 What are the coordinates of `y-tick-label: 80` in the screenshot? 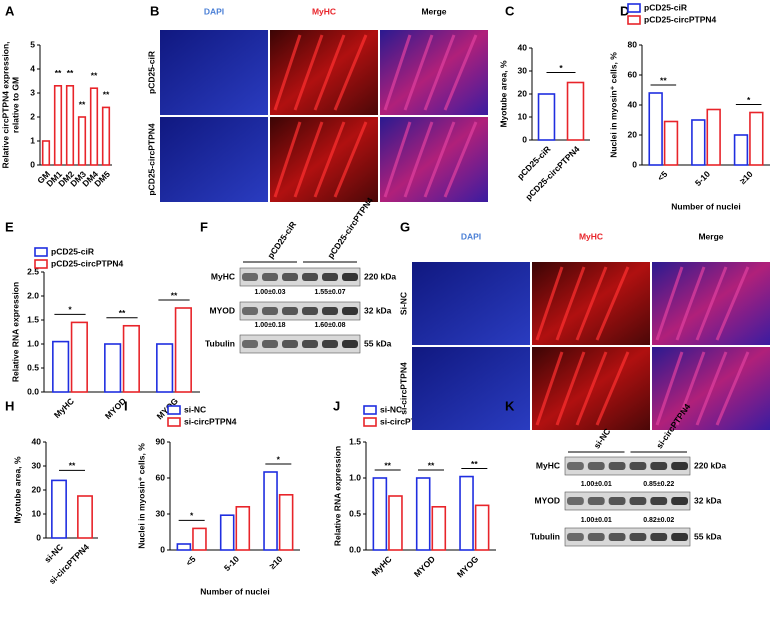 It's located at (633, 44).